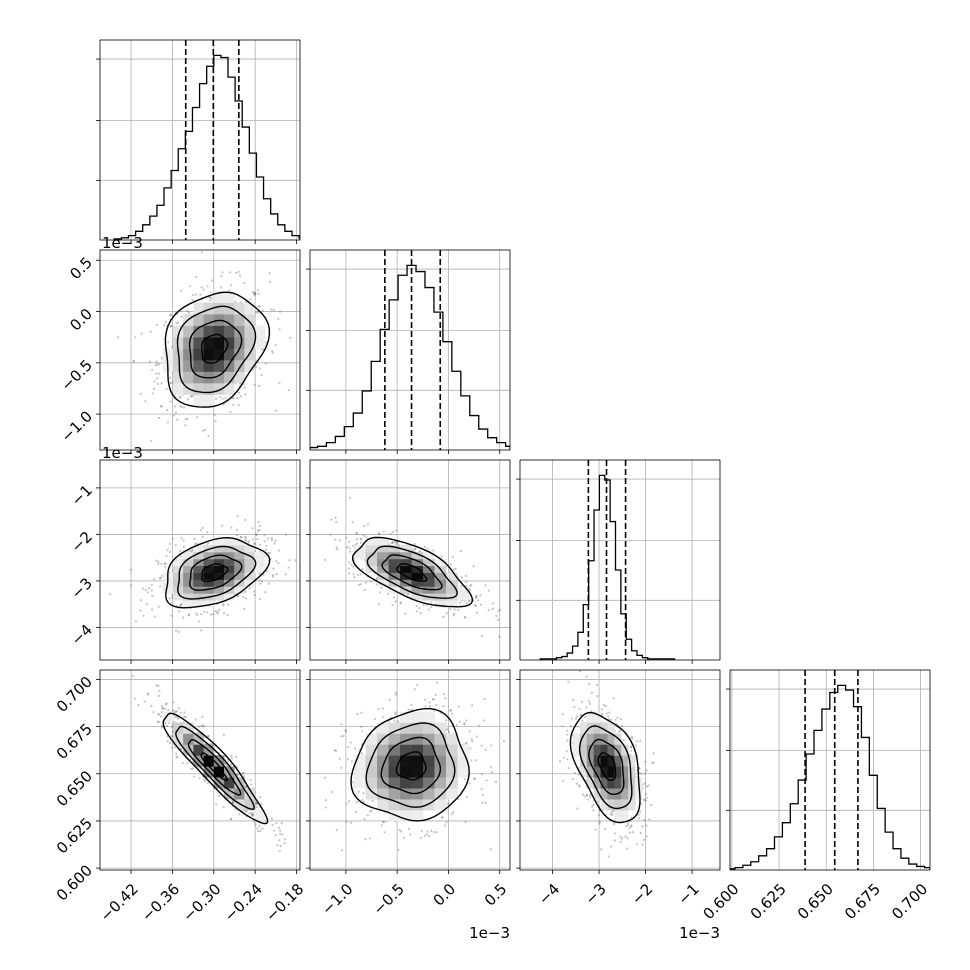 The image size is (970, 970). What do you see at coordinates (620, 560) in the screenshot?
I see `panel-frame` at bounding box center [620, 560].